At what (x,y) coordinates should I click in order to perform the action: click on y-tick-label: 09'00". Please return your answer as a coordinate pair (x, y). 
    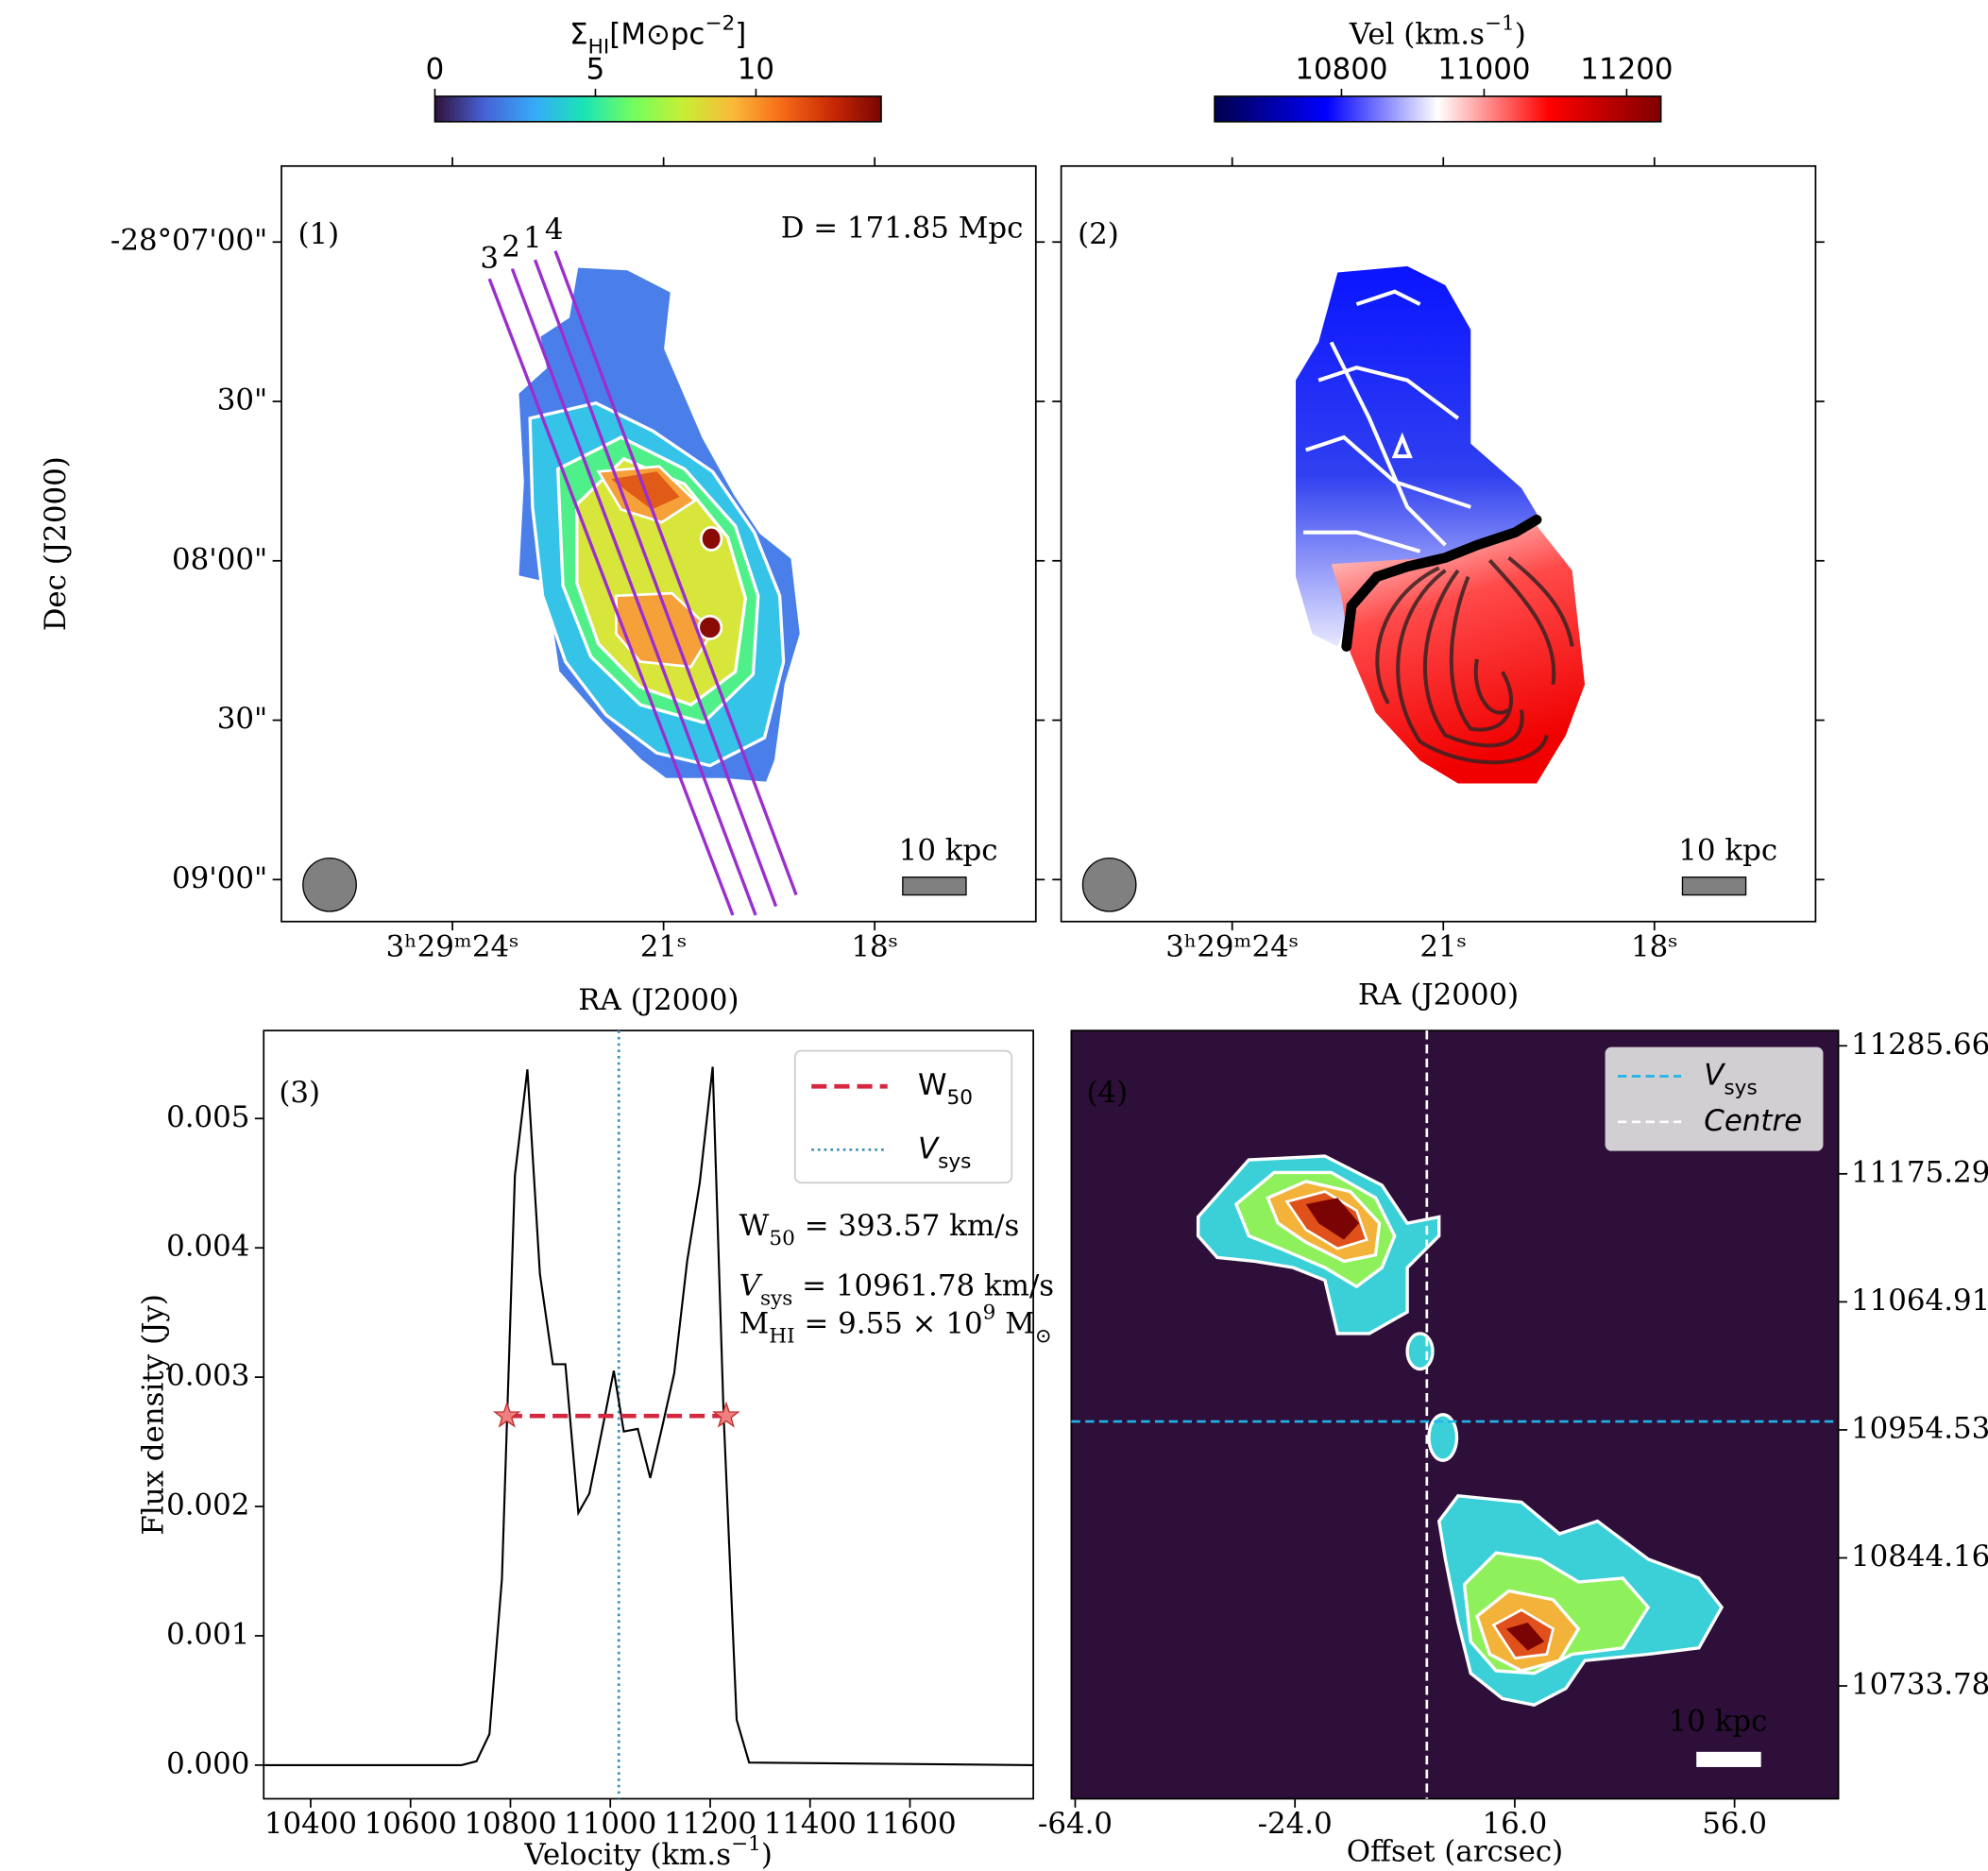
    Looking at the image, I should click on (219, 878).